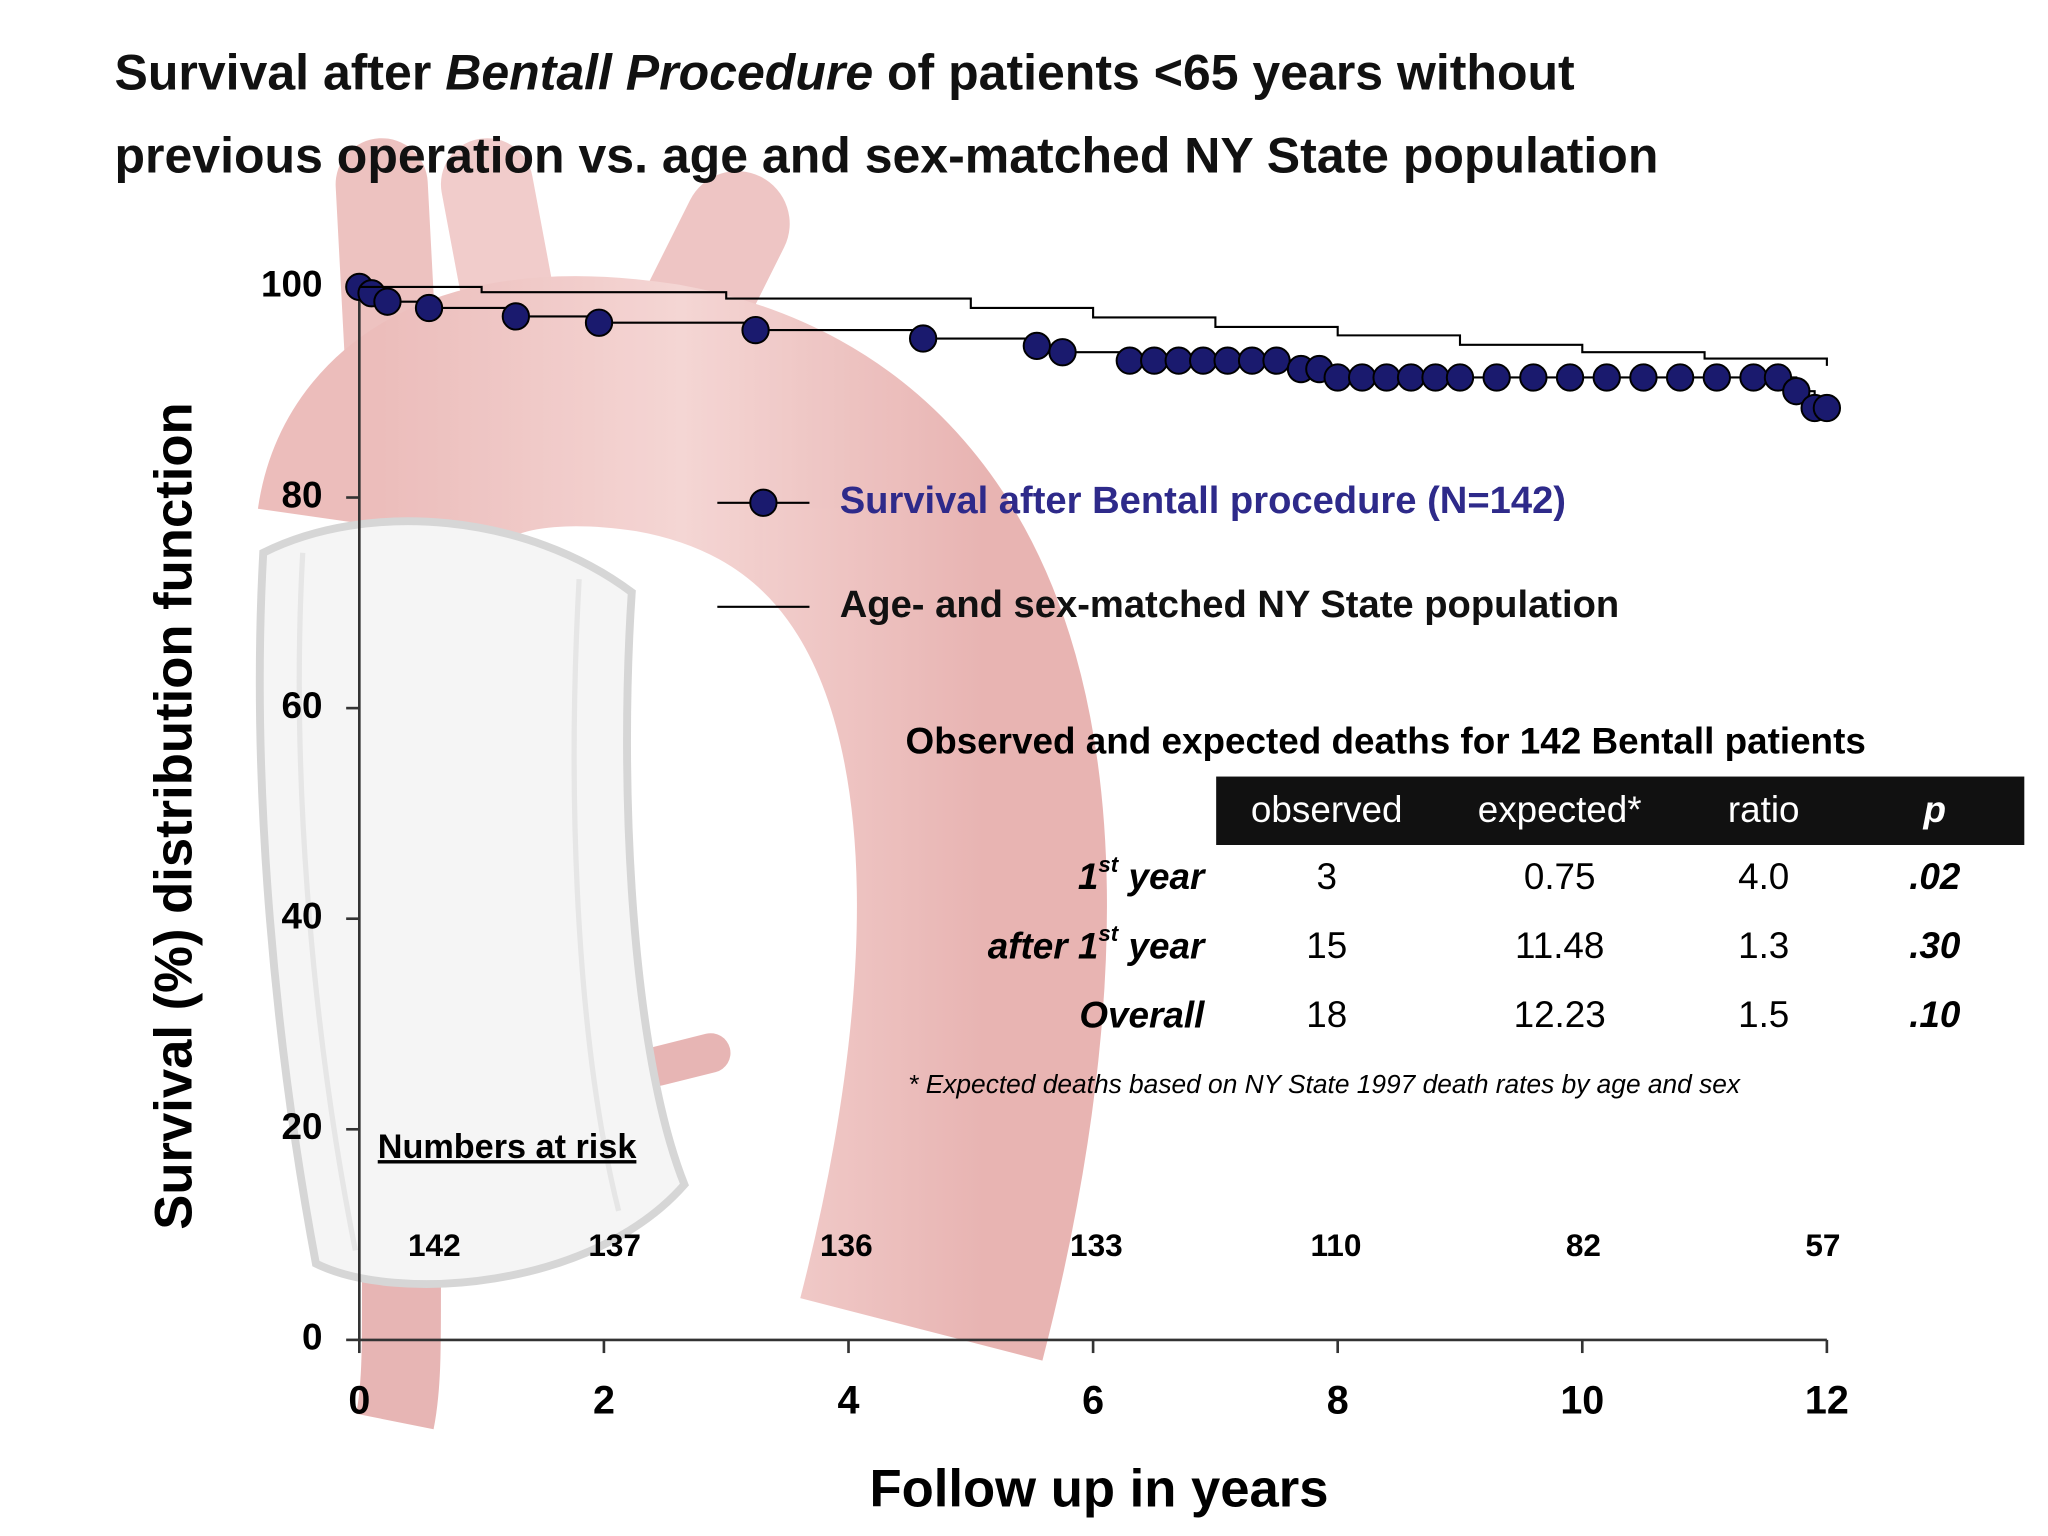  Describe the element at coordinates (1230, 604) in the screenshot. I see `legend-label: Age- and sex-matched NY State population` at that location.